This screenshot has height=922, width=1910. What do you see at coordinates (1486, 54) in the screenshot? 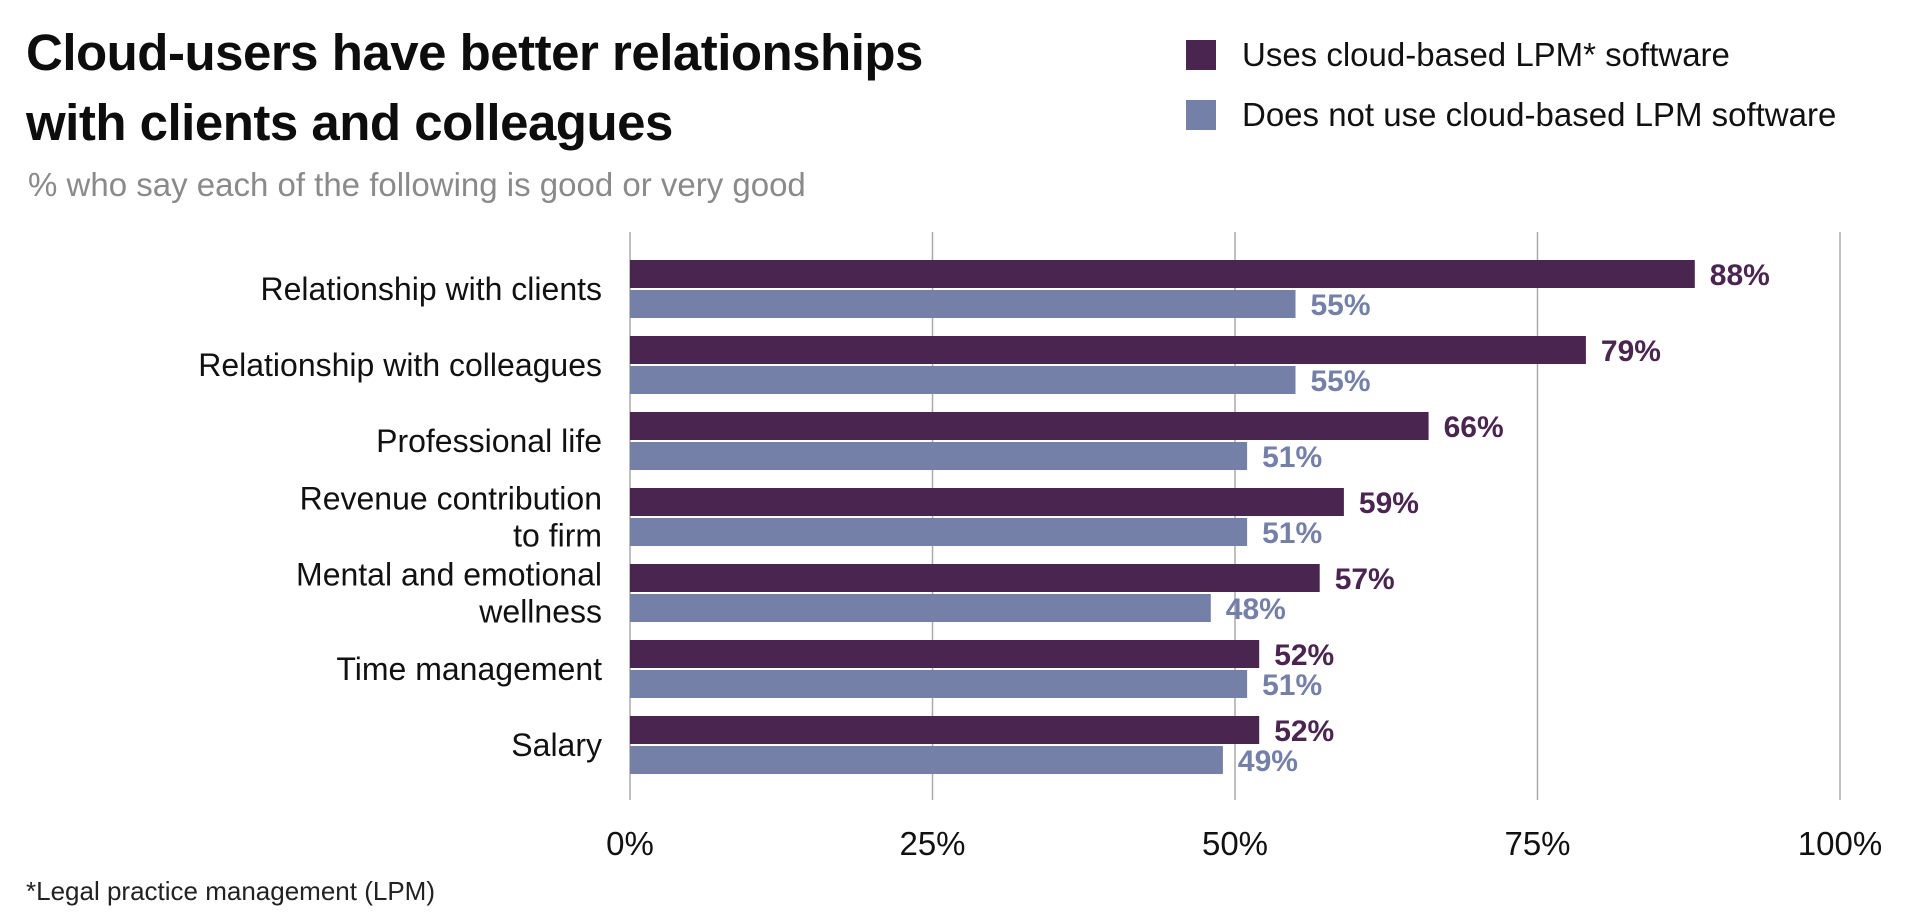
I see `legend-label-cloud: Uses cloud-based LPM* software` at bounding box center [1486, 54].